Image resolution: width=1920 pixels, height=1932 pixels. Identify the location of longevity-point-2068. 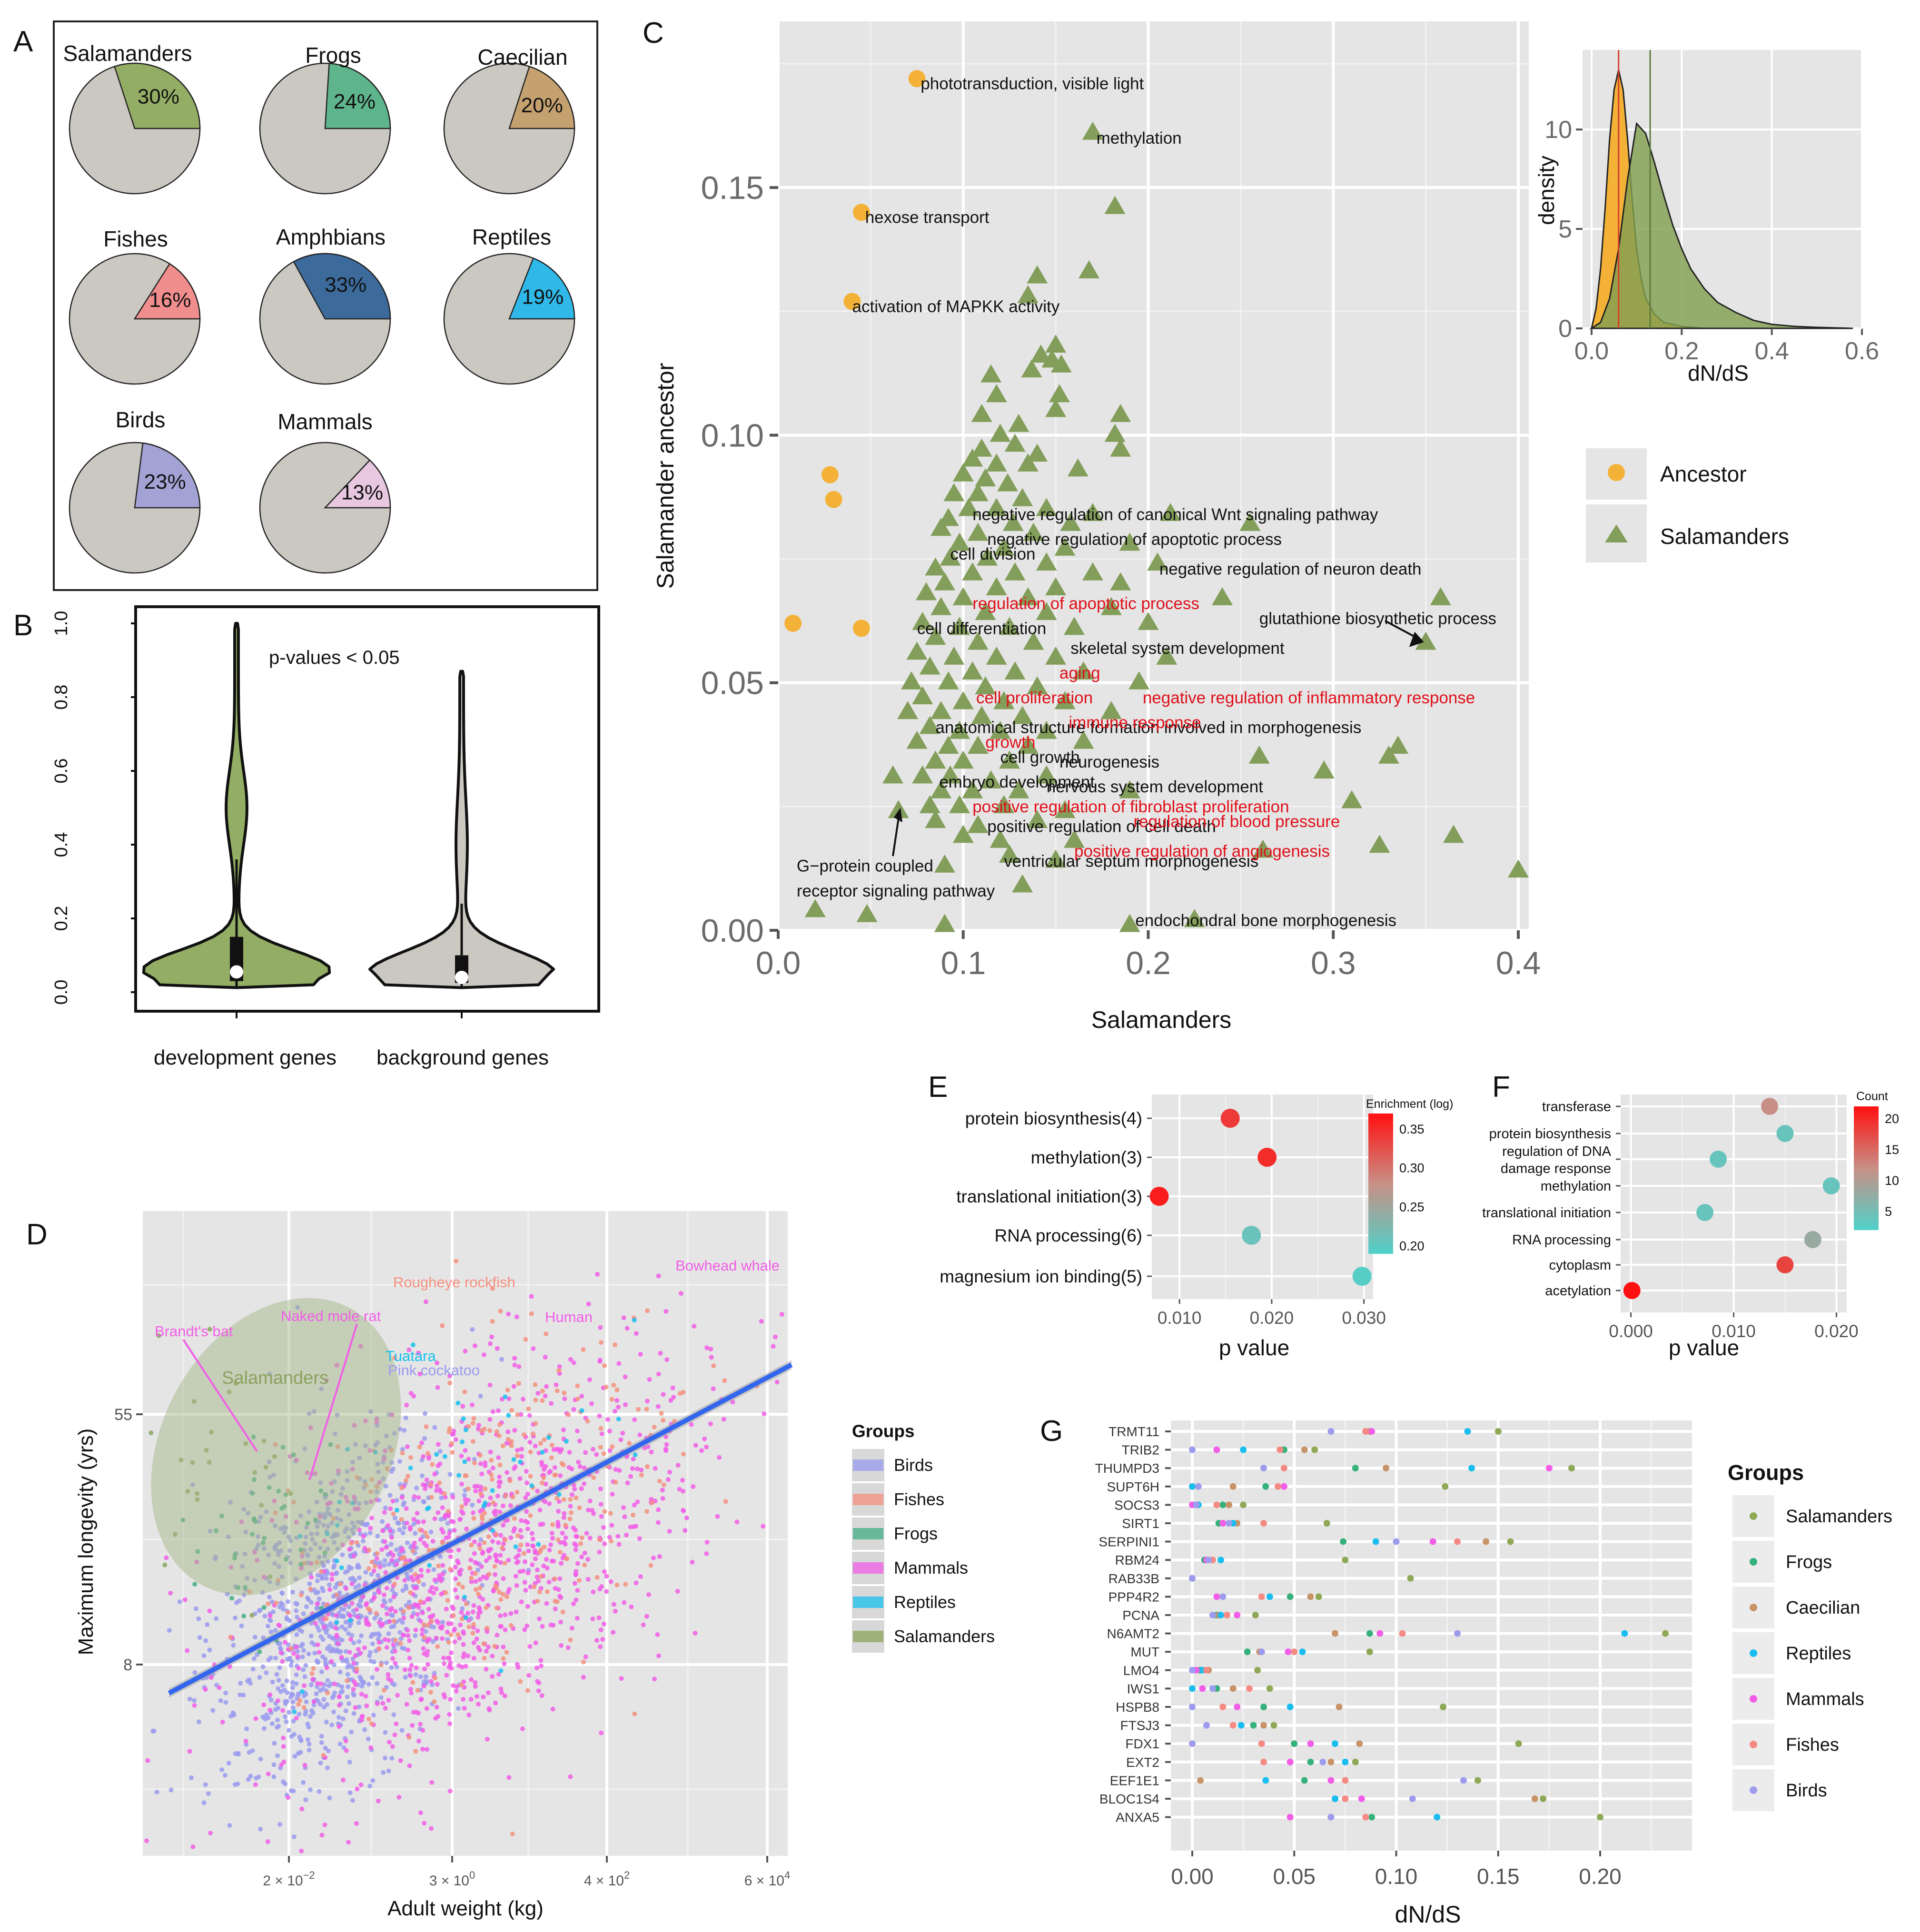
(413, 1682).